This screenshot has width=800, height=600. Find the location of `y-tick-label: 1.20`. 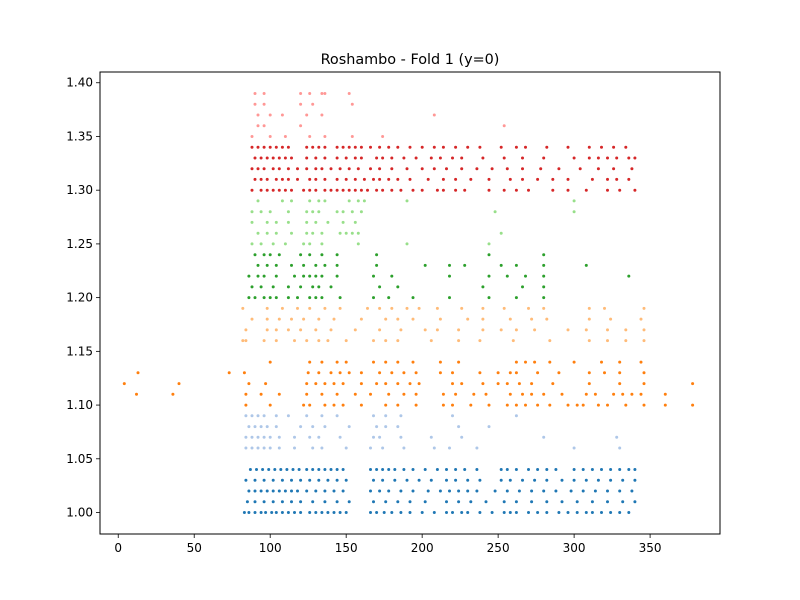

y-tick-label: 1.20 is located at coordinates (79, 298).